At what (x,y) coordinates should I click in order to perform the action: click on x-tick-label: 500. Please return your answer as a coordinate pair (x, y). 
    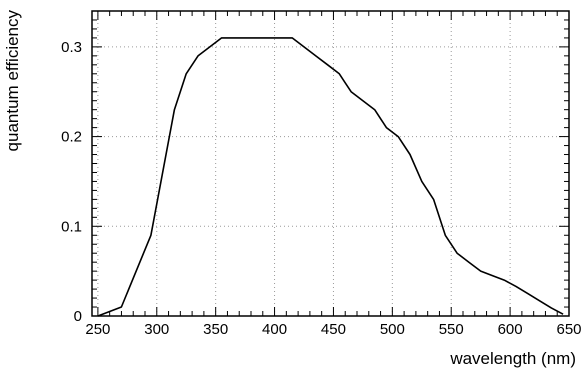
    Looking at the image, I should click on (392, 329).